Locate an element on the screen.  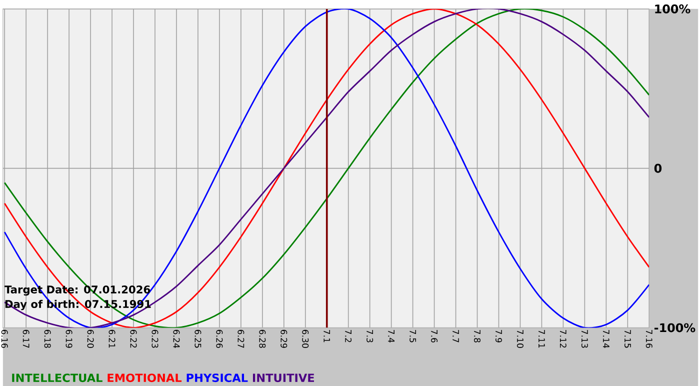
x-tick-label: 6.21 is located at coordinates (112, 339).